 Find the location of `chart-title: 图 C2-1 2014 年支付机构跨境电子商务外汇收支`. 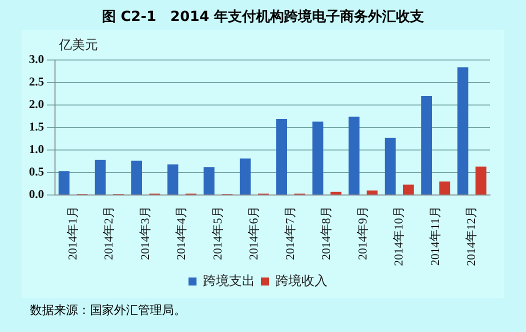

chart-title: 图 C2-1 2014 年支付机构跨境电子商务外汇收支 is located at coordinates (263, 17).